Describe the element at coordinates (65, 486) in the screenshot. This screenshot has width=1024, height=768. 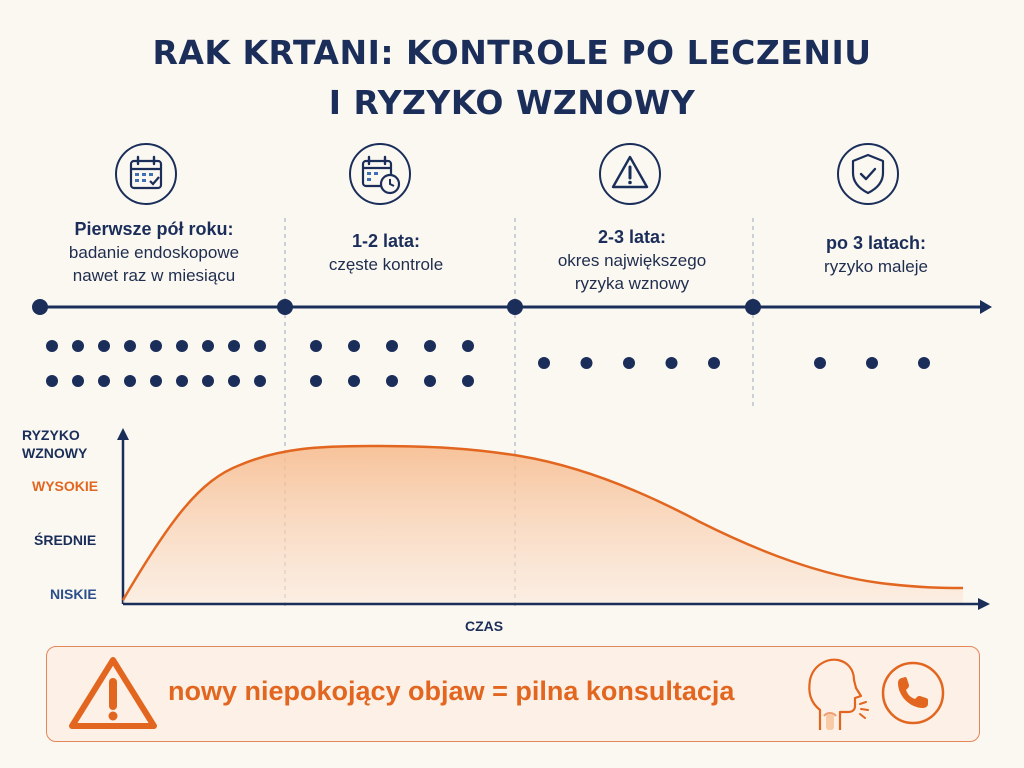
I see `risk-level-high: WYSOKIE` at that location.